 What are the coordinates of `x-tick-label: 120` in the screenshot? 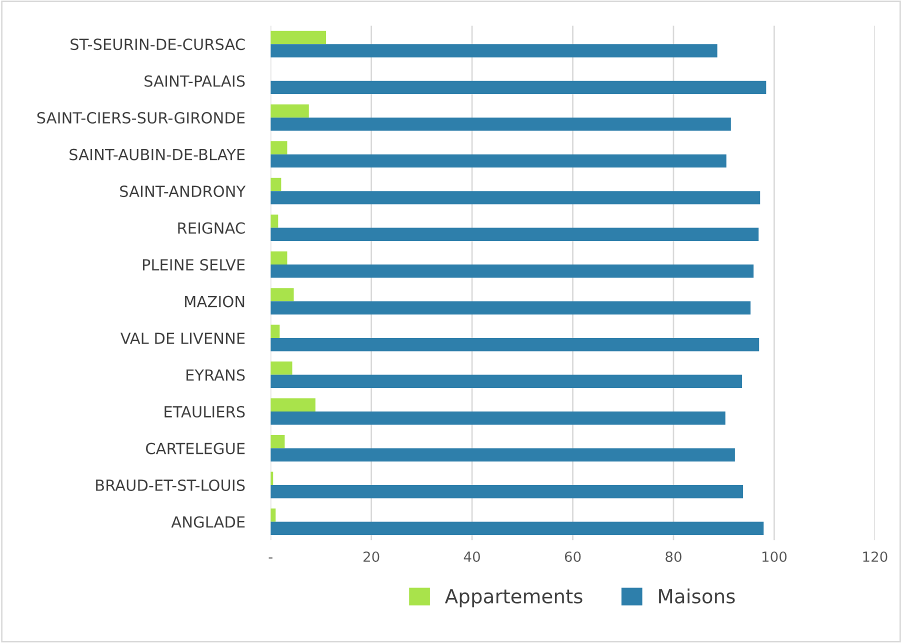 It's located at (875, 556).